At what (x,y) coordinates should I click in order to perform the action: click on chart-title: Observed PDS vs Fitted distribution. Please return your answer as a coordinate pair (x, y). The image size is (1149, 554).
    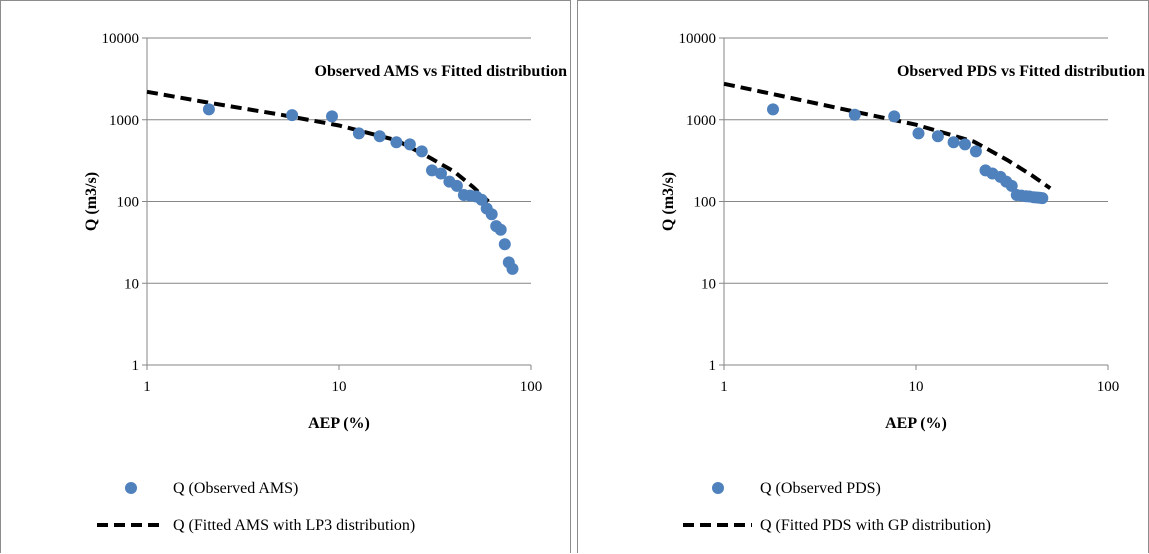
    Looking at the image, I should click on (1021, 71).